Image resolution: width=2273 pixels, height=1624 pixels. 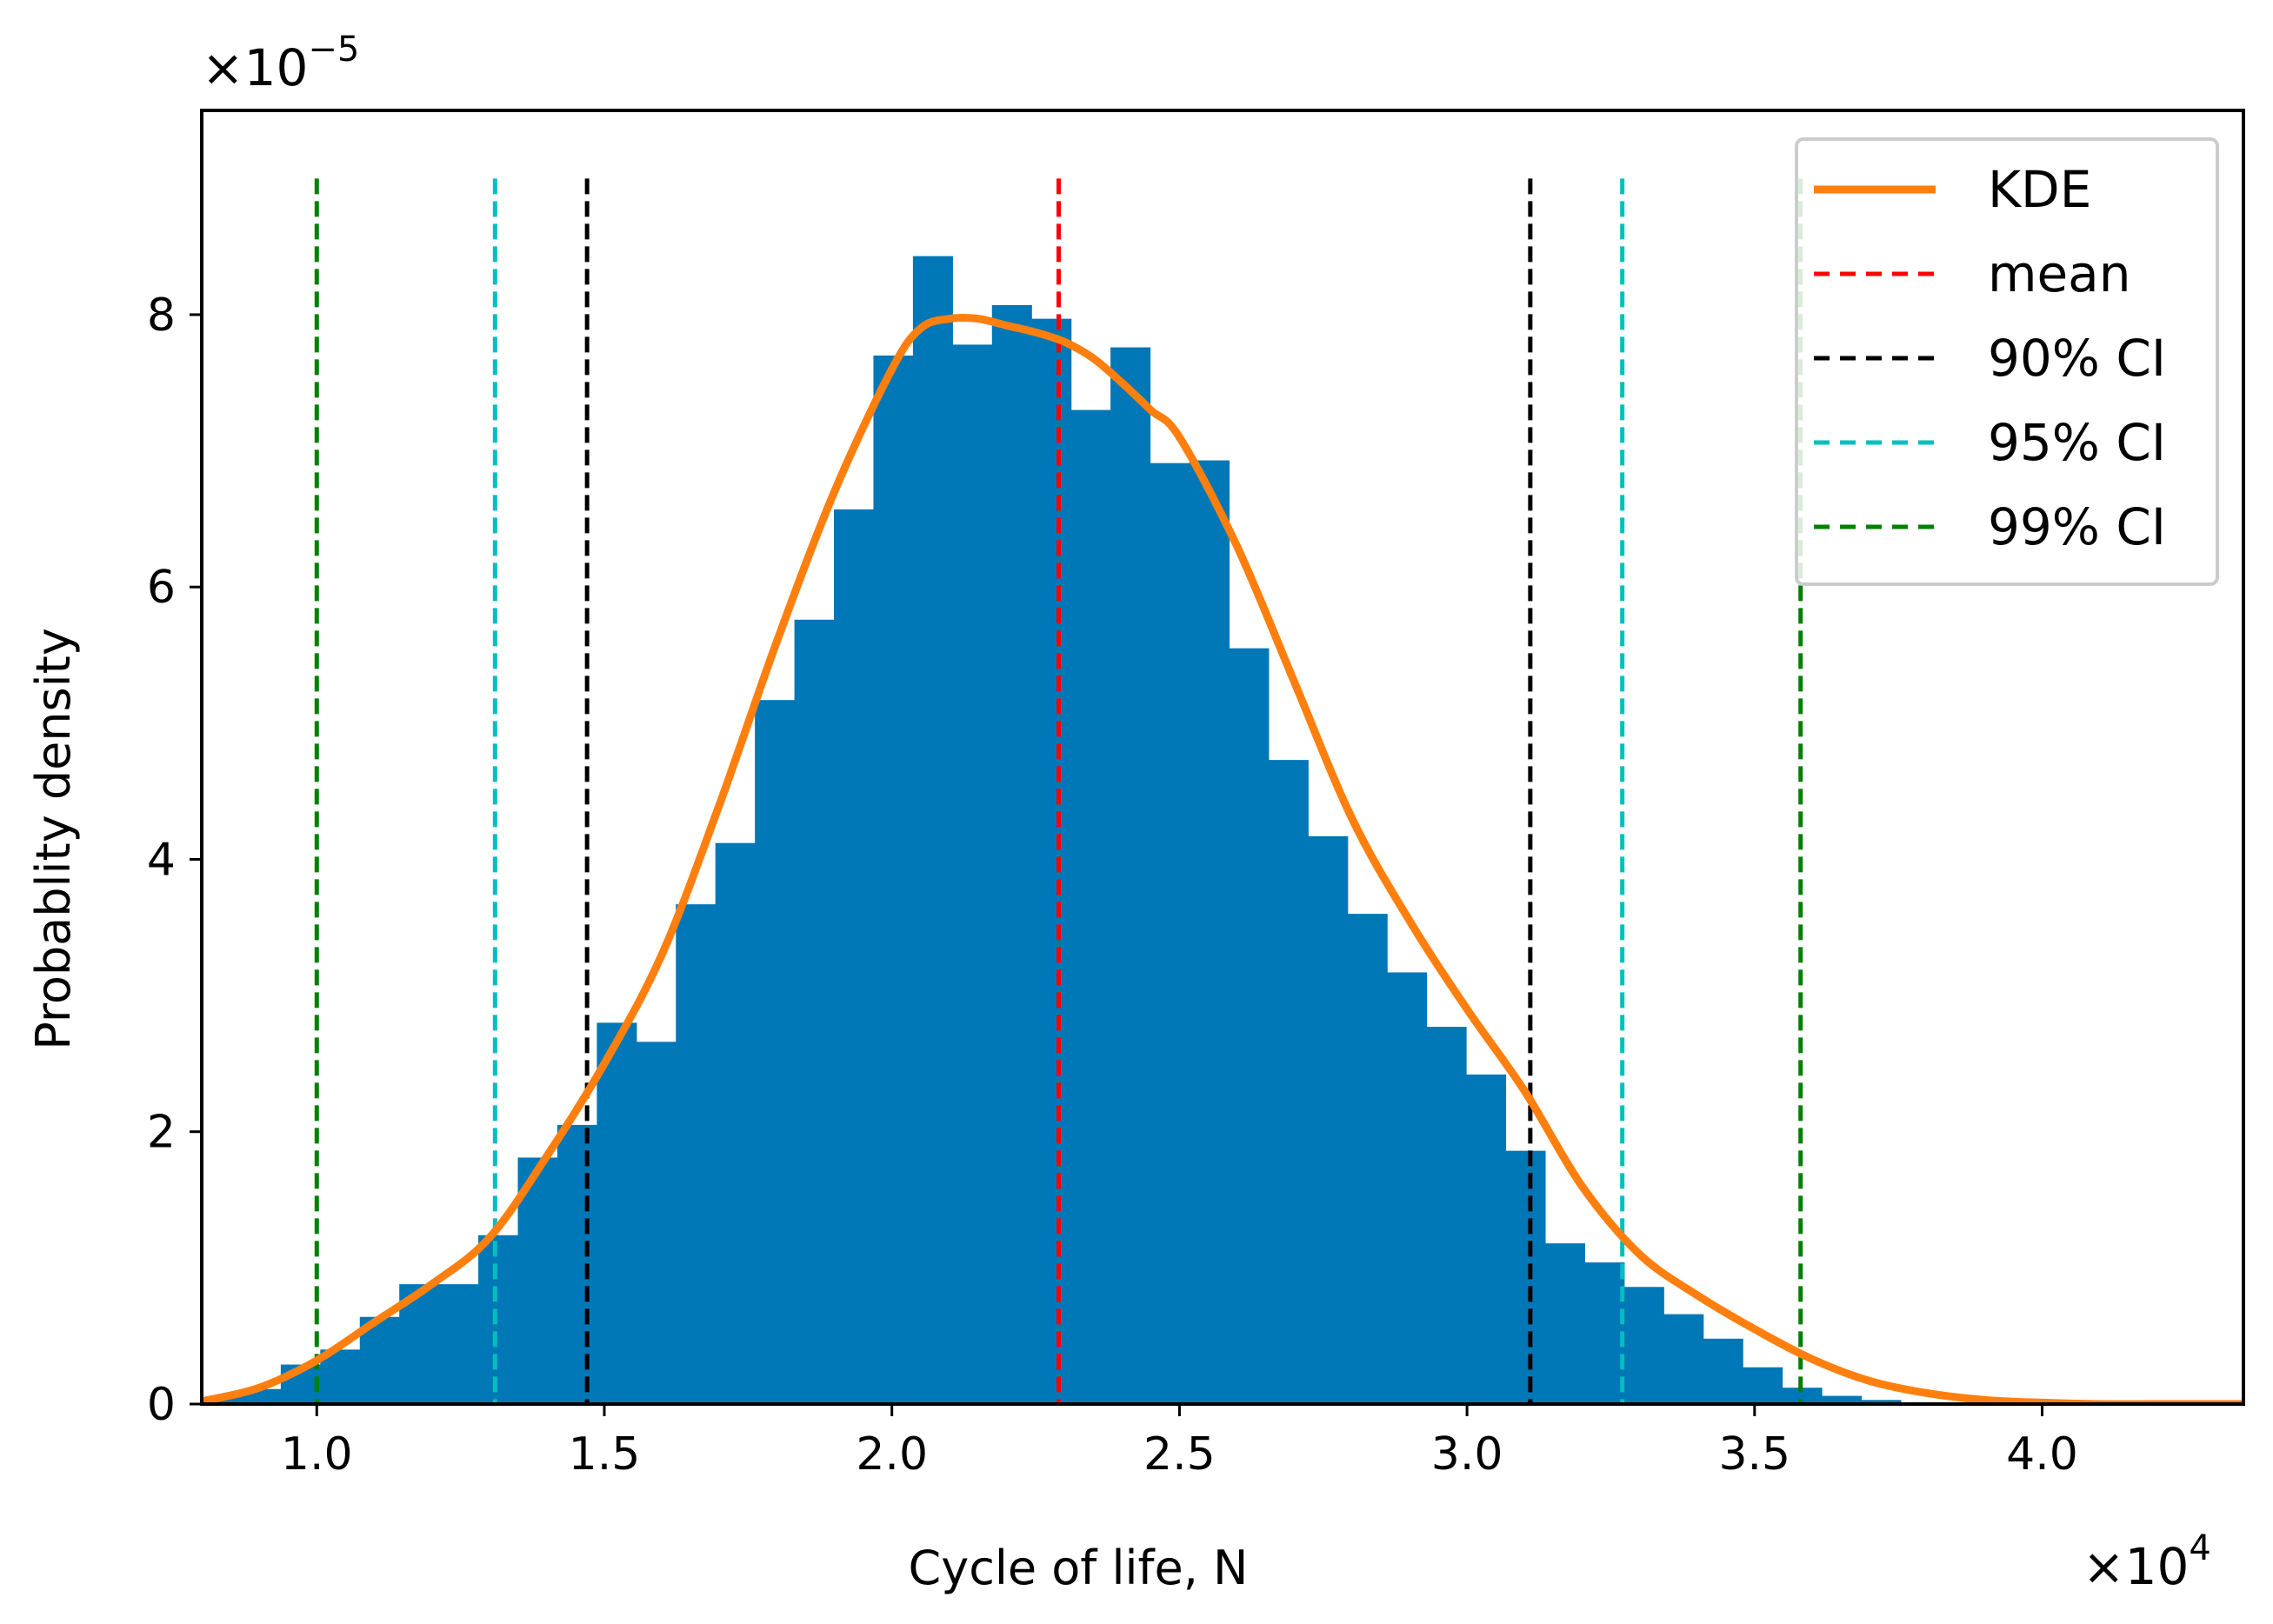 I want to click on y-axis-ticks: 0 2 4 6 8, so click(x=174, y=861).